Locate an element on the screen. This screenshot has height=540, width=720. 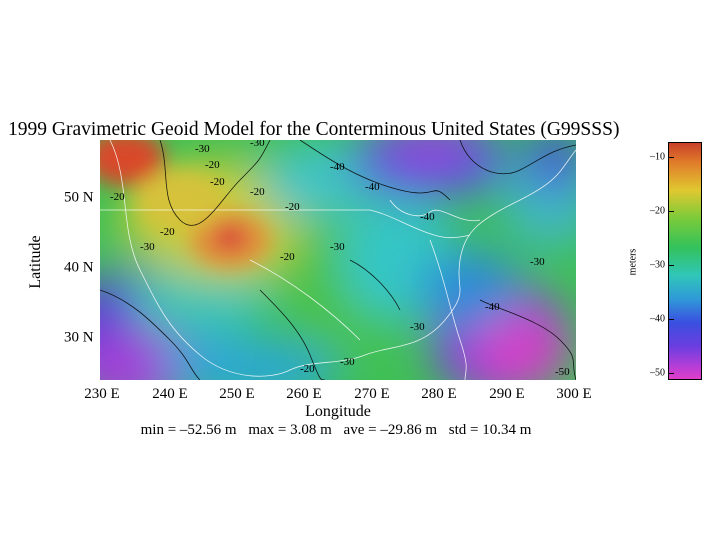
x-tick-240e: 240 E is located at coordinates (170, 394).